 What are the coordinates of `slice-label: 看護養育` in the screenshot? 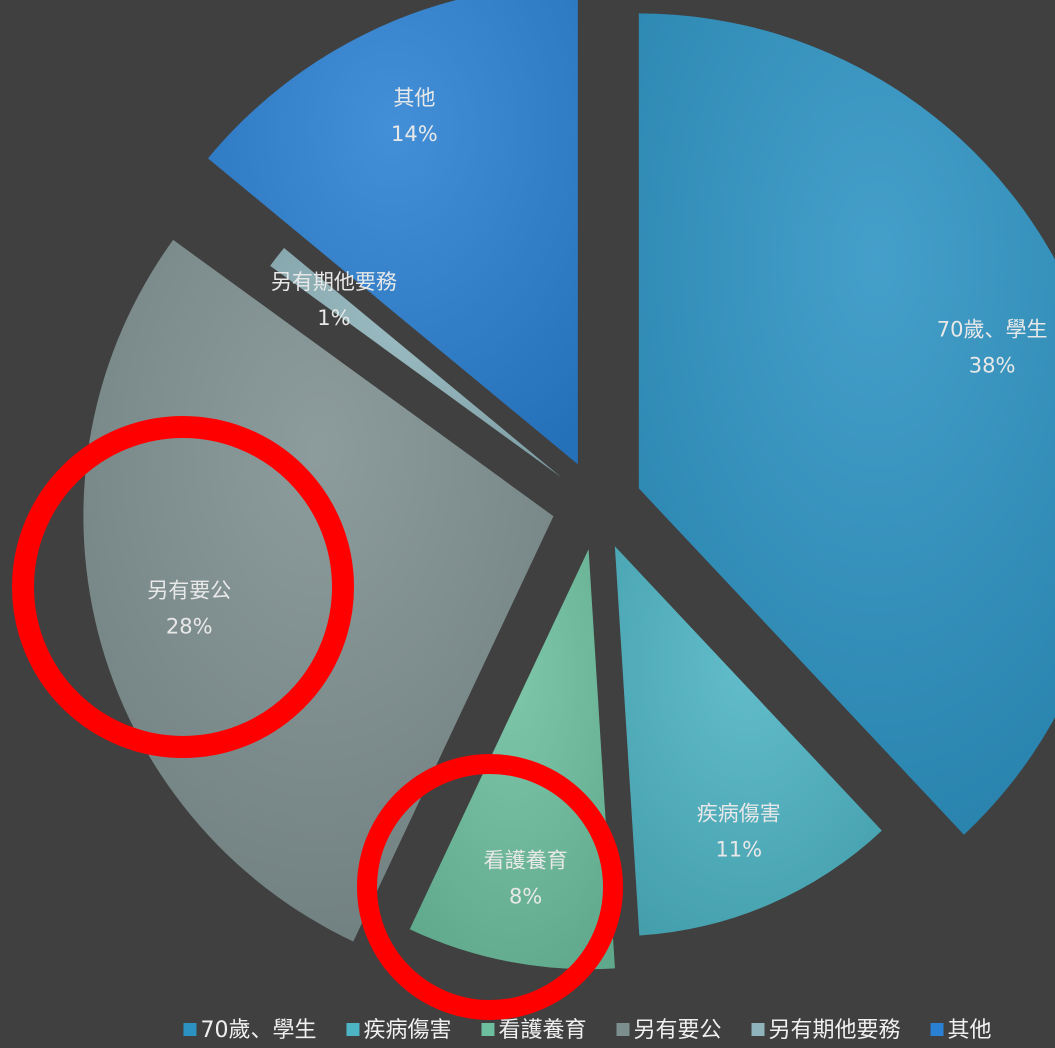 It's located at (526, 860).